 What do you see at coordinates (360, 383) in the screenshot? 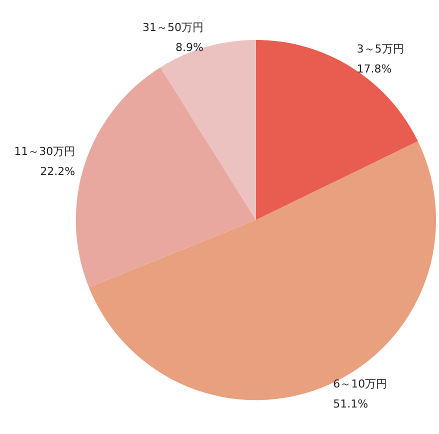
I see `slice-label: 6～10万円` at bounding box center [360, 383].